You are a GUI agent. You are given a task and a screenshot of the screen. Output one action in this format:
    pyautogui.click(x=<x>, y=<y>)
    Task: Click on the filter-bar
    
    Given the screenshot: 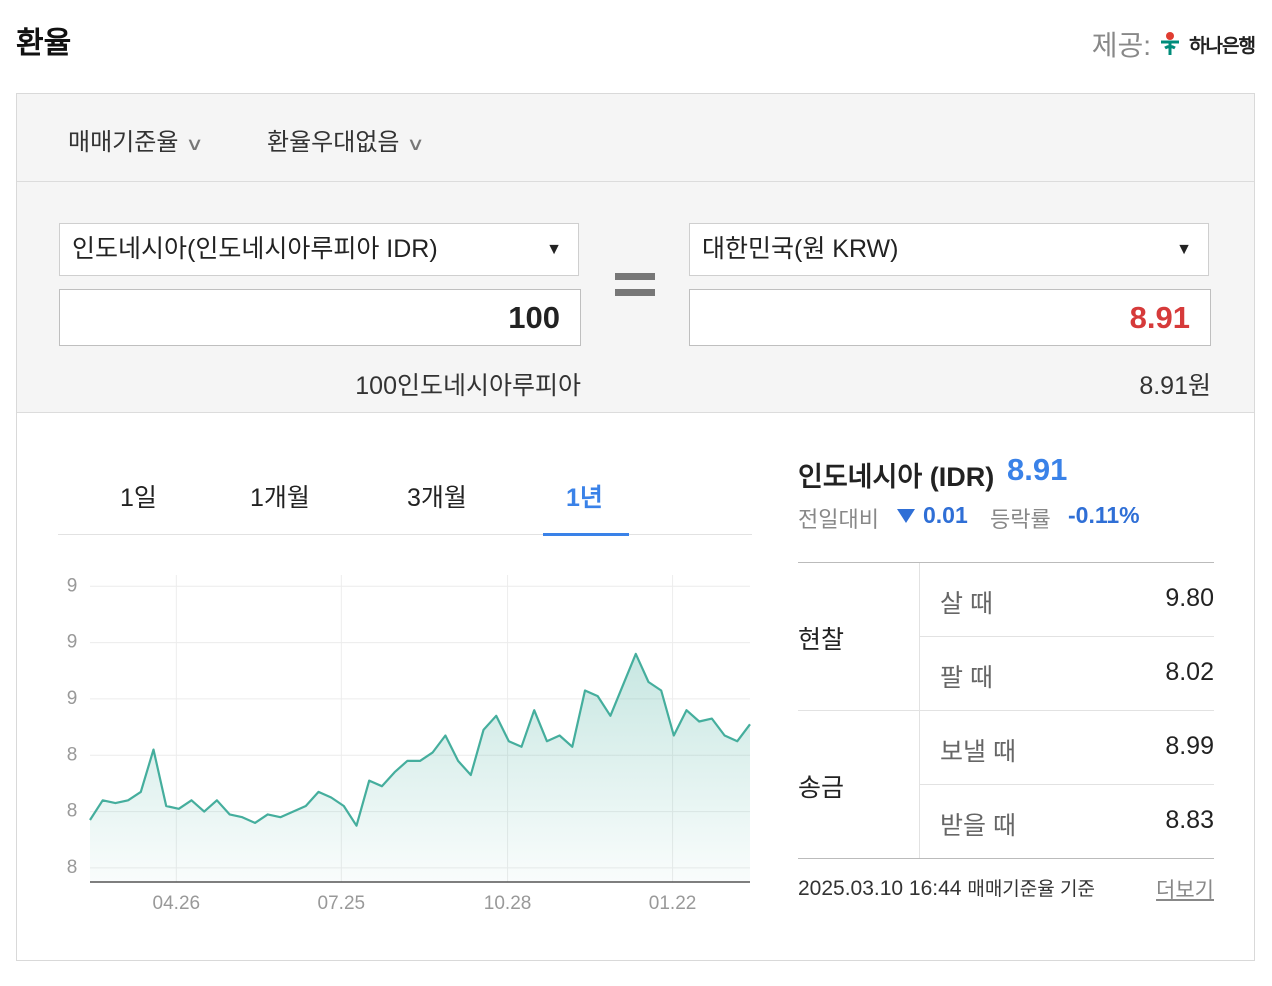 What is the action you would take?
    pyautogui.click(x=635, y=138)
    